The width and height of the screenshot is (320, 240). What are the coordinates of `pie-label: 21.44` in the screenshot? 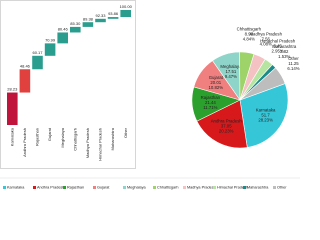 It's located at (210, 102).